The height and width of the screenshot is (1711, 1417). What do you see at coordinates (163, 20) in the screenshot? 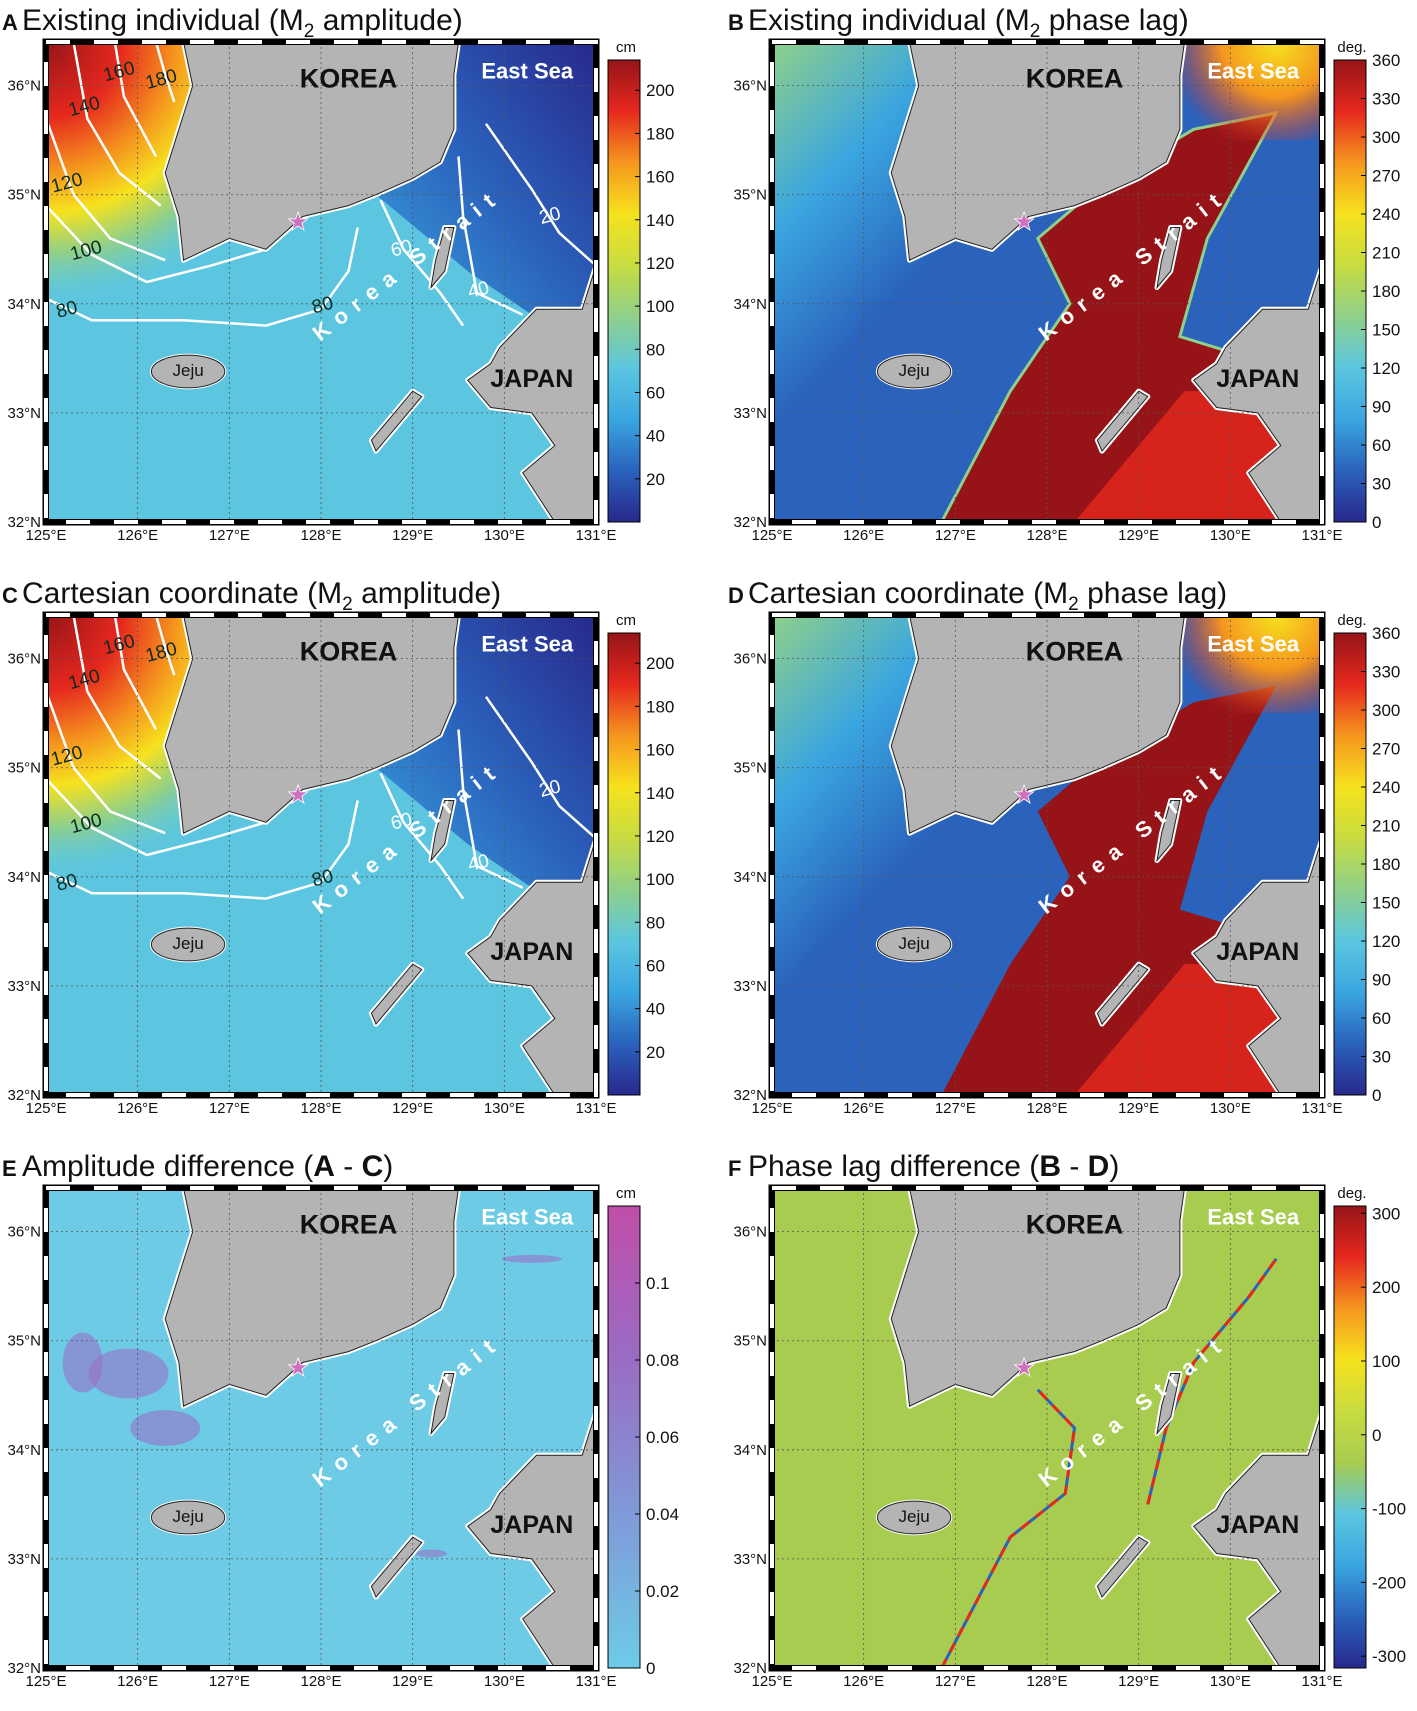
I see `title-part: Existing individual (M` at bounding box center [163, 20].